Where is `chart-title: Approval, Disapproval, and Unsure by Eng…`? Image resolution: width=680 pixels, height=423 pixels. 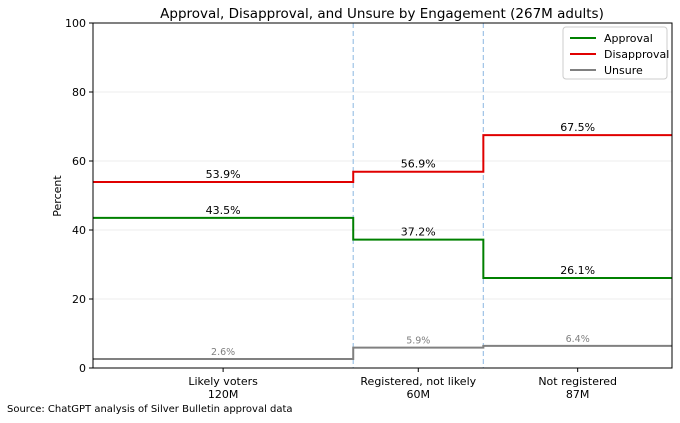 chart-title: Approval, Disapproval, and Unsure by Eng… is located at coordinates (382, 14).